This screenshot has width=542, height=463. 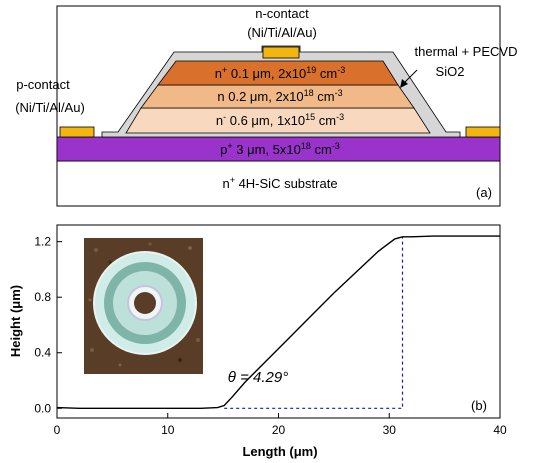 I want to click on optical-micrograph-inset, so click(x=143, y=306).